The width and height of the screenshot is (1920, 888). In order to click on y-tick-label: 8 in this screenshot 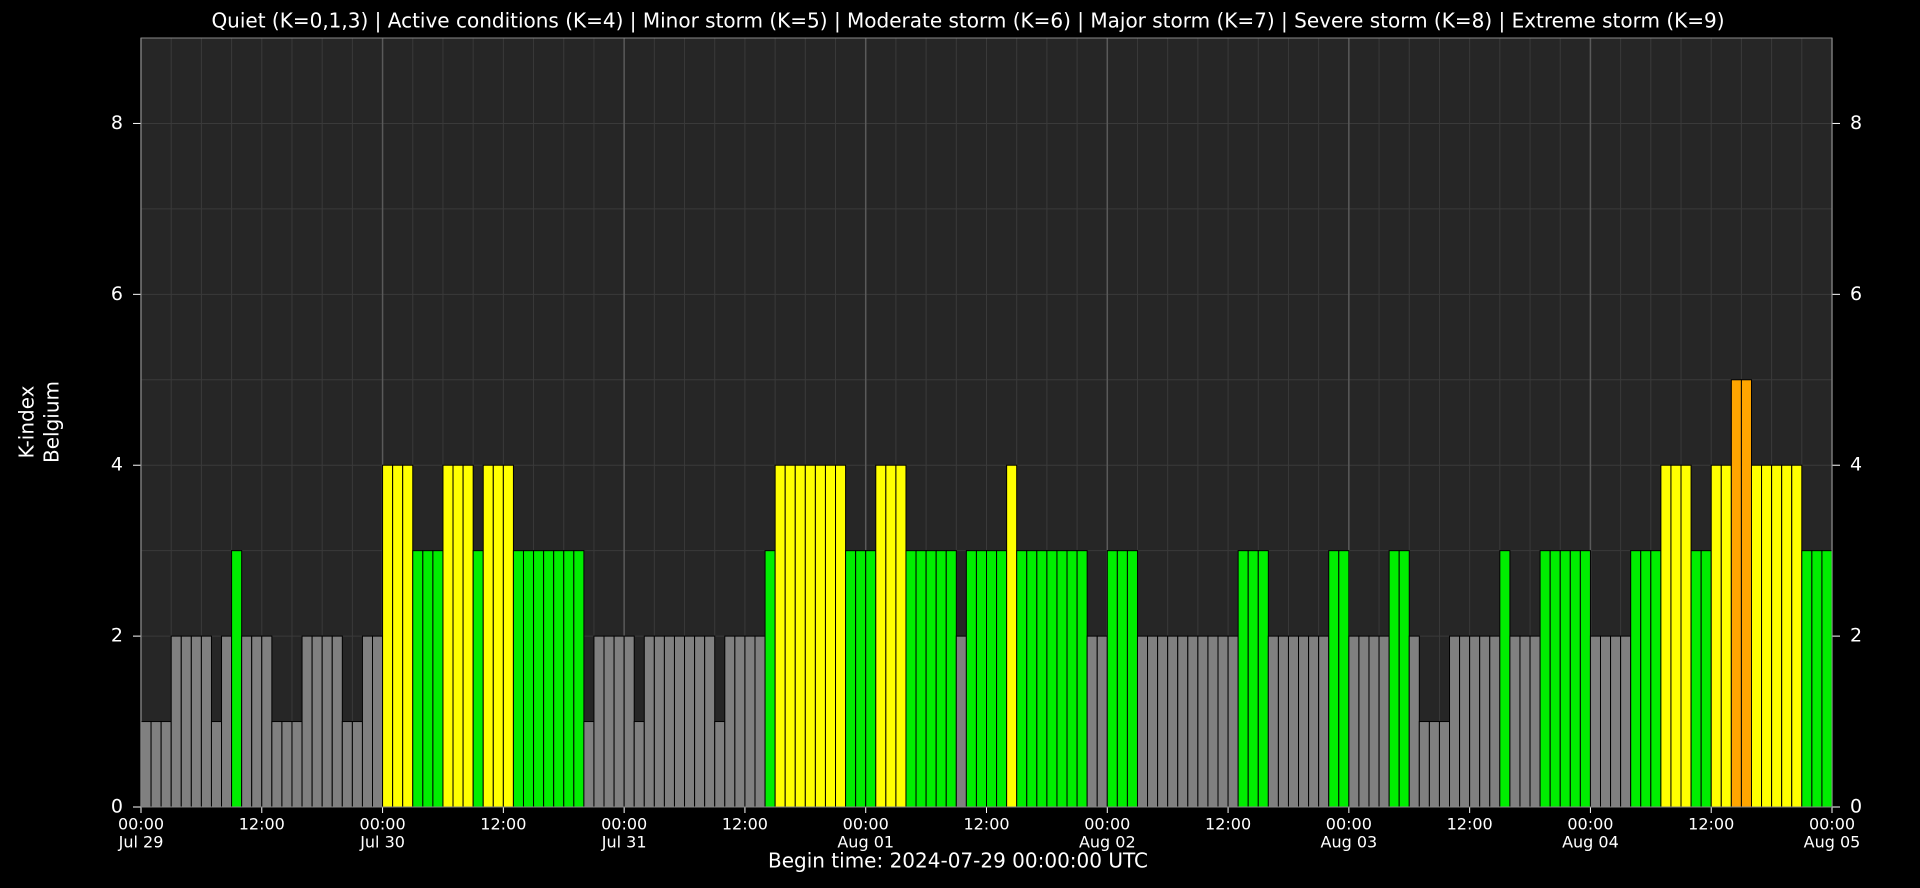, I will do `click(117, 123)`.